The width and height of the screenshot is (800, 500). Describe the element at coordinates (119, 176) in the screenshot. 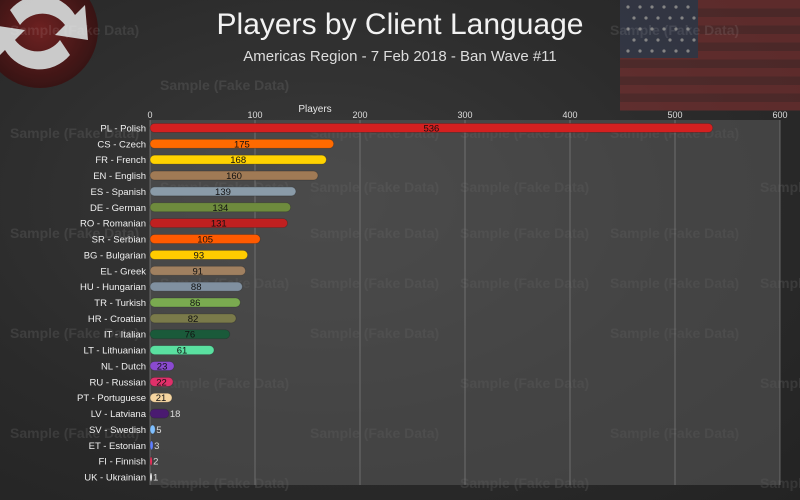

I see `category-label: EN - English` at that location.